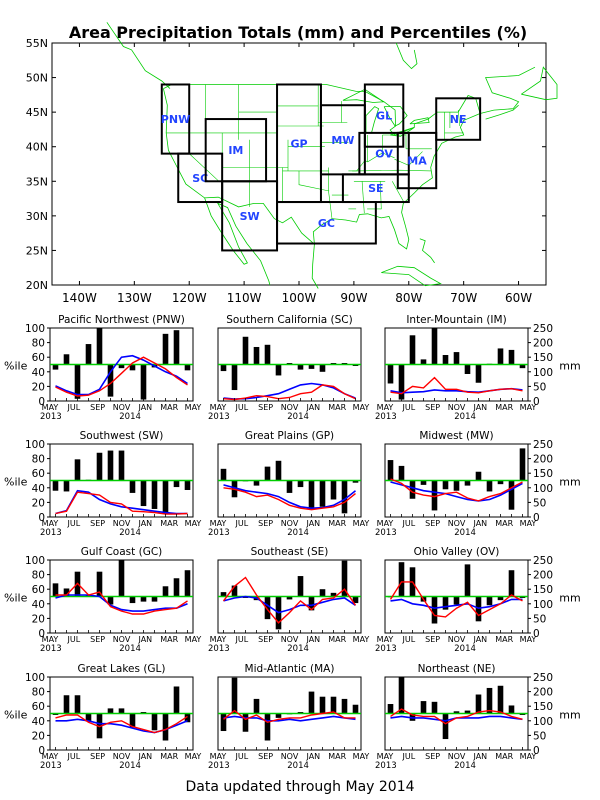 This screenshot has width=600, height=800. Describe the element at coordinates (299, 787) in the screenshot. I see `footer-note: Data updated through May 2014` at that location.